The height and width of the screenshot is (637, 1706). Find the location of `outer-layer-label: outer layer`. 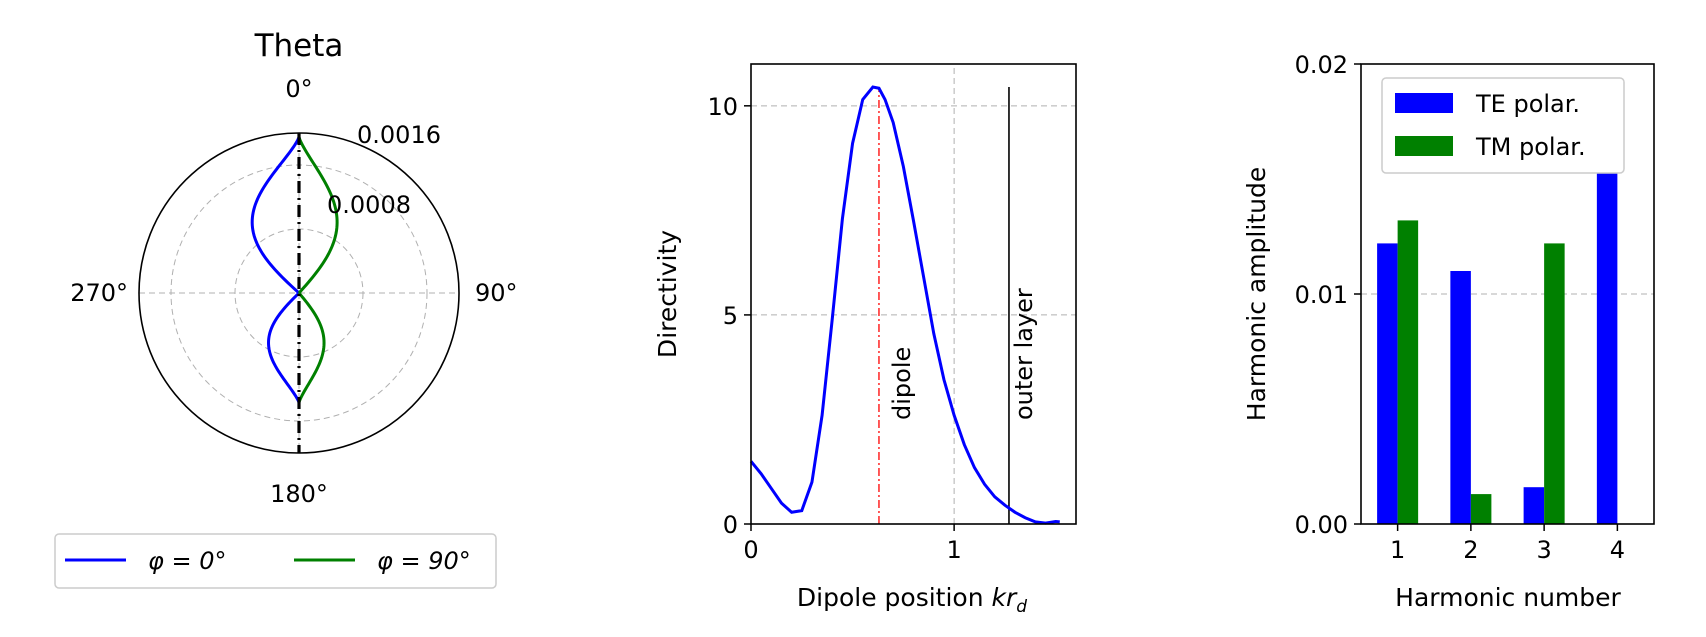

outer-layer-label: outer layer is located at coordinates (1024, 354).